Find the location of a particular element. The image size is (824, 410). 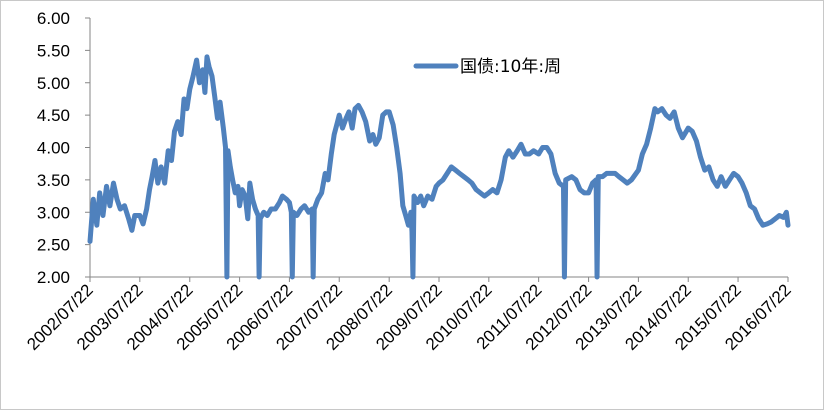

legend: 国债:10年:周 is located at coordinates (487, 67).